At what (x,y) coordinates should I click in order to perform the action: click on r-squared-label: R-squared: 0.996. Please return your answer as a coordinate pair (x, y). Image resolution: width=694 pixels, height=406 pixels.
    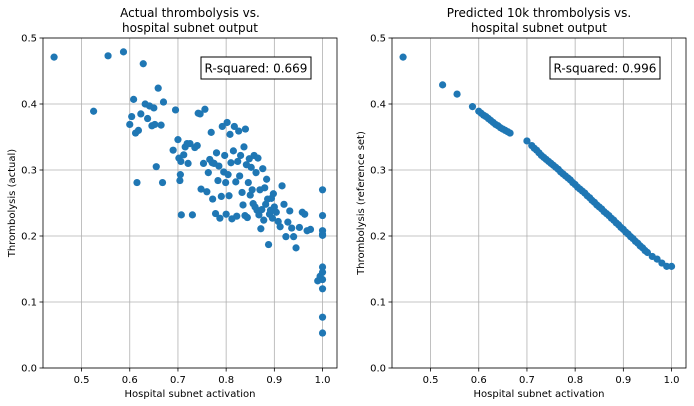
    Looking at the image, I should click on (605, 69).